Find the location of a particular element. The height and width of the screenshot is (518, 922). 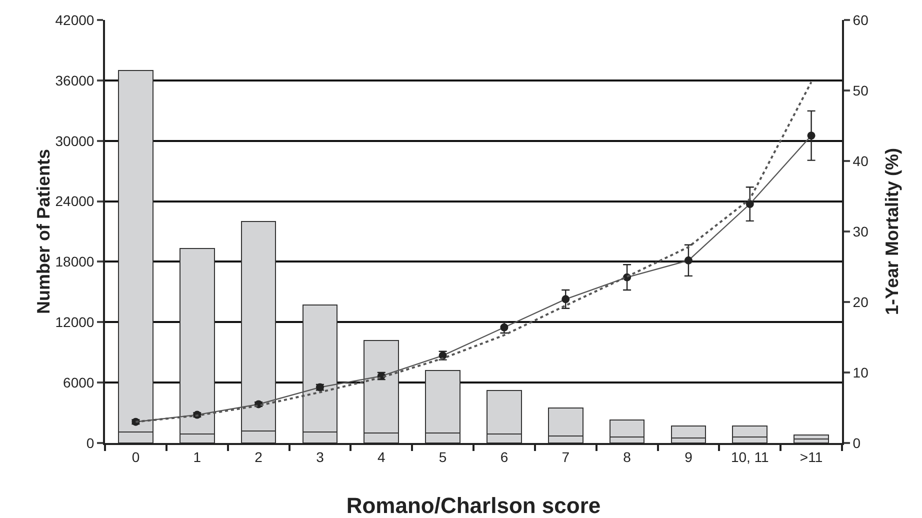

y-tick-label: 6000 is located at coordinates (78, 382).